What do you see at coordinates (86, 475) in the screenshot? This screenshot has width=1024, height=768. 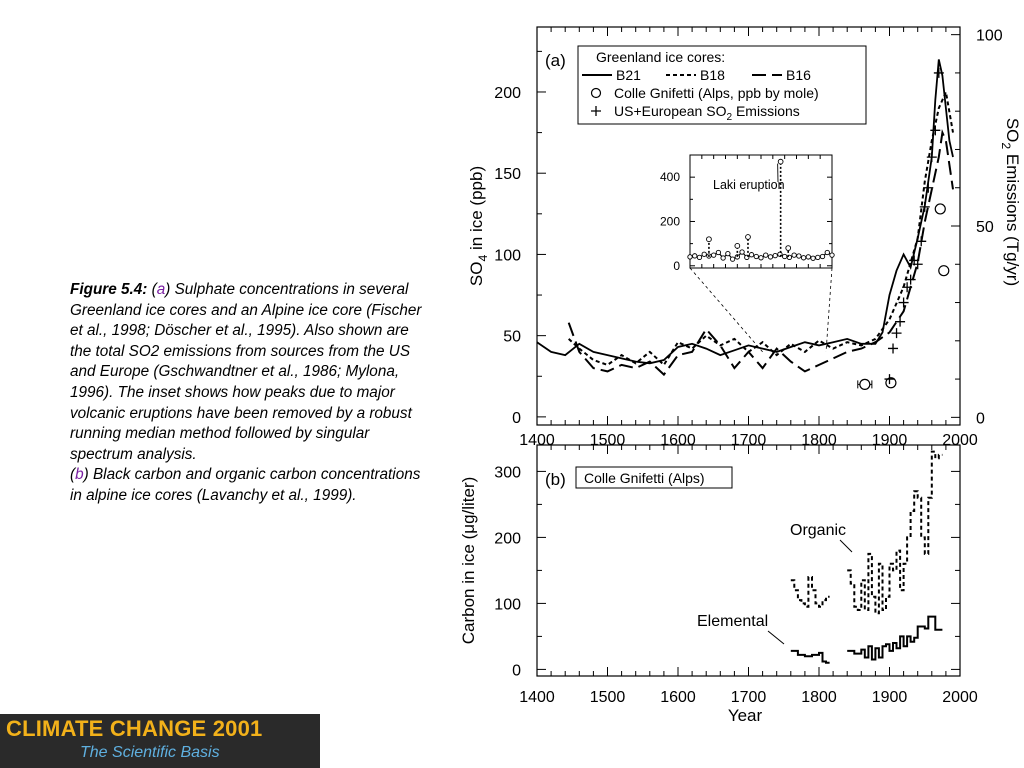 I see `caption-close-paren-b: )` at bounding box center [86, 475].